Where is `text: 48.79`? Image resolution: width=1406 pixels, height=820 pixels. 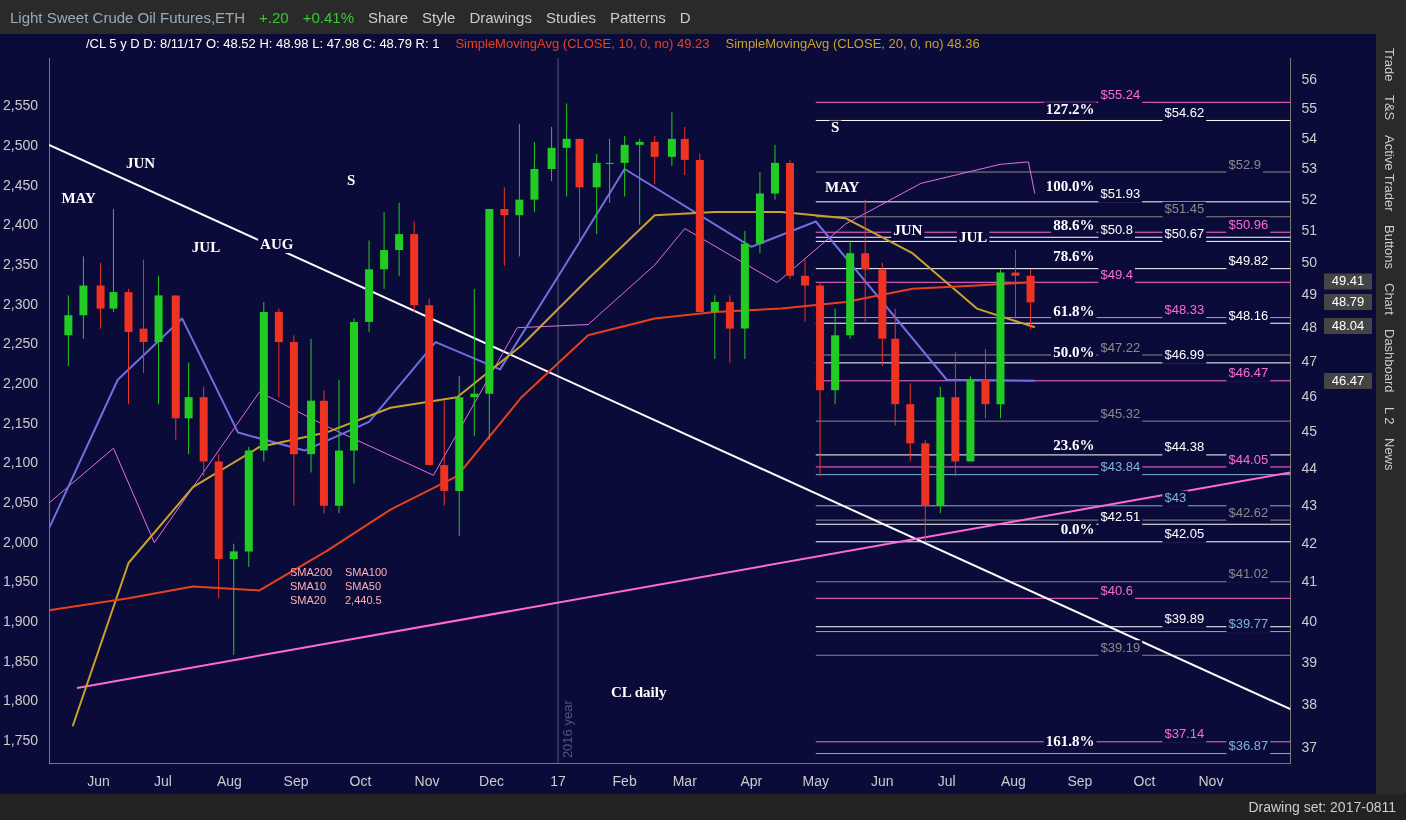
text: 48.79 is located at coordinates (1348, 301).